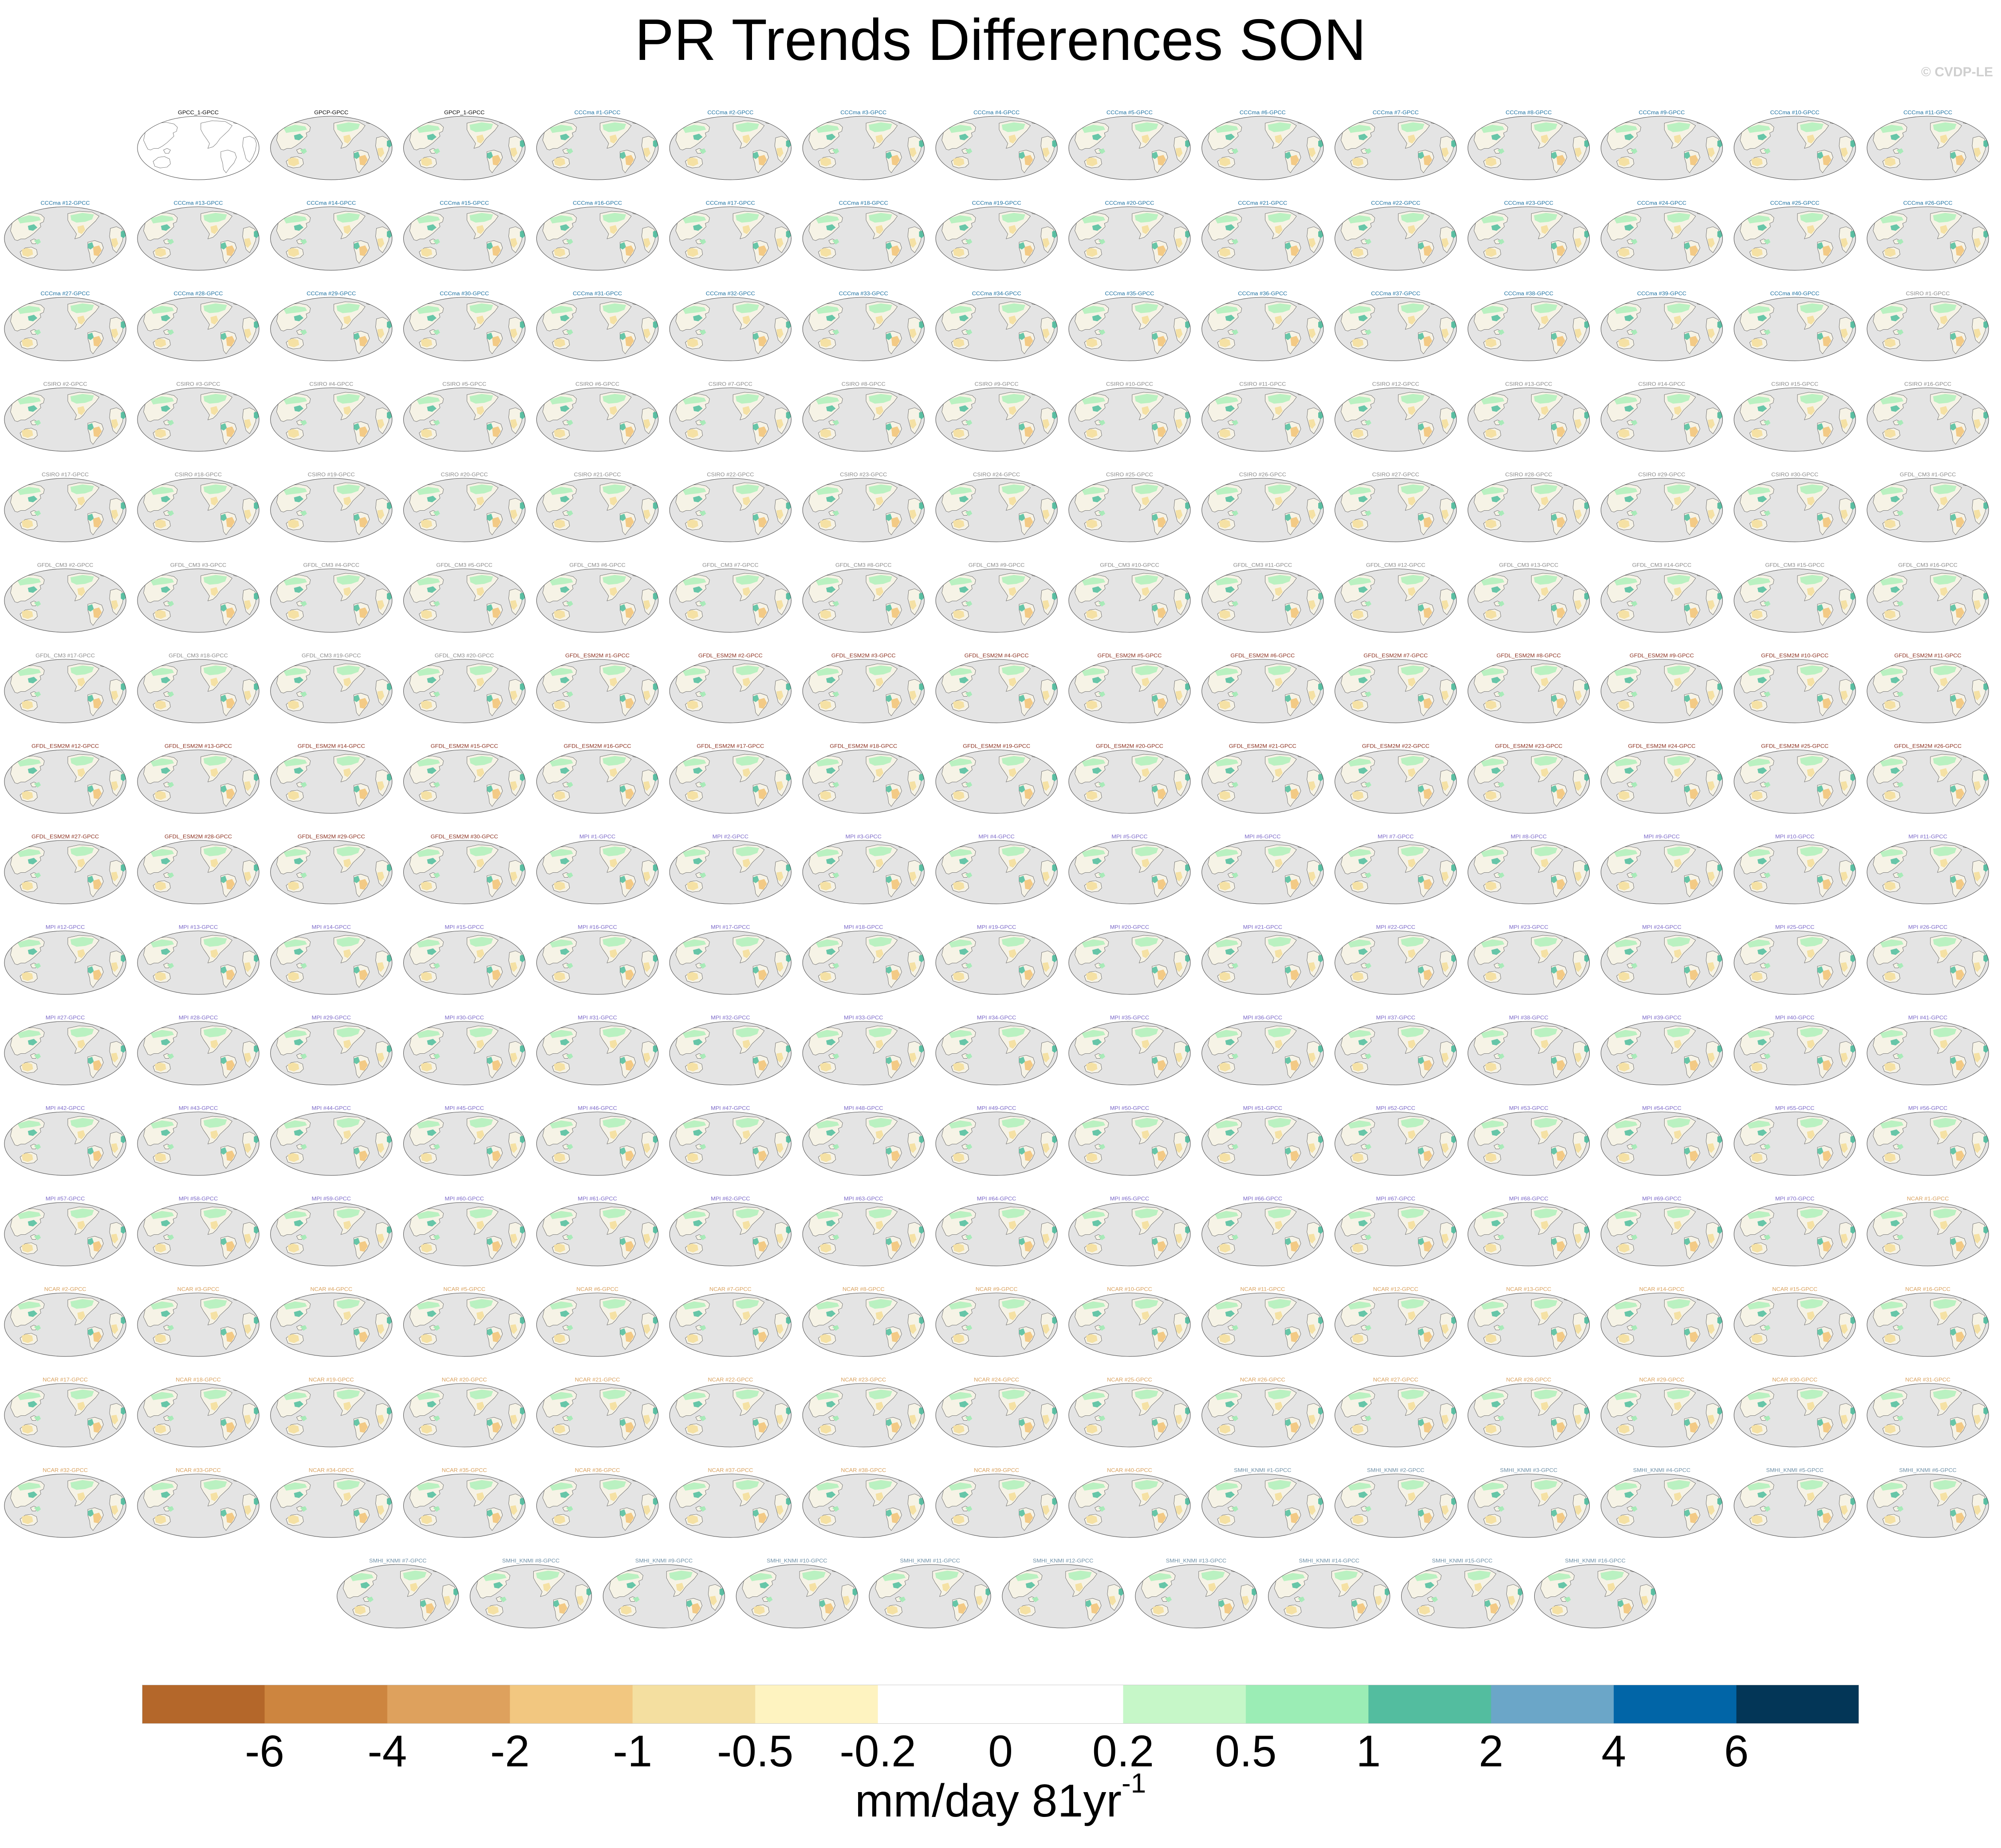  I want to click on map-panel: MPI #46-GPCC, so click(597, 1140).